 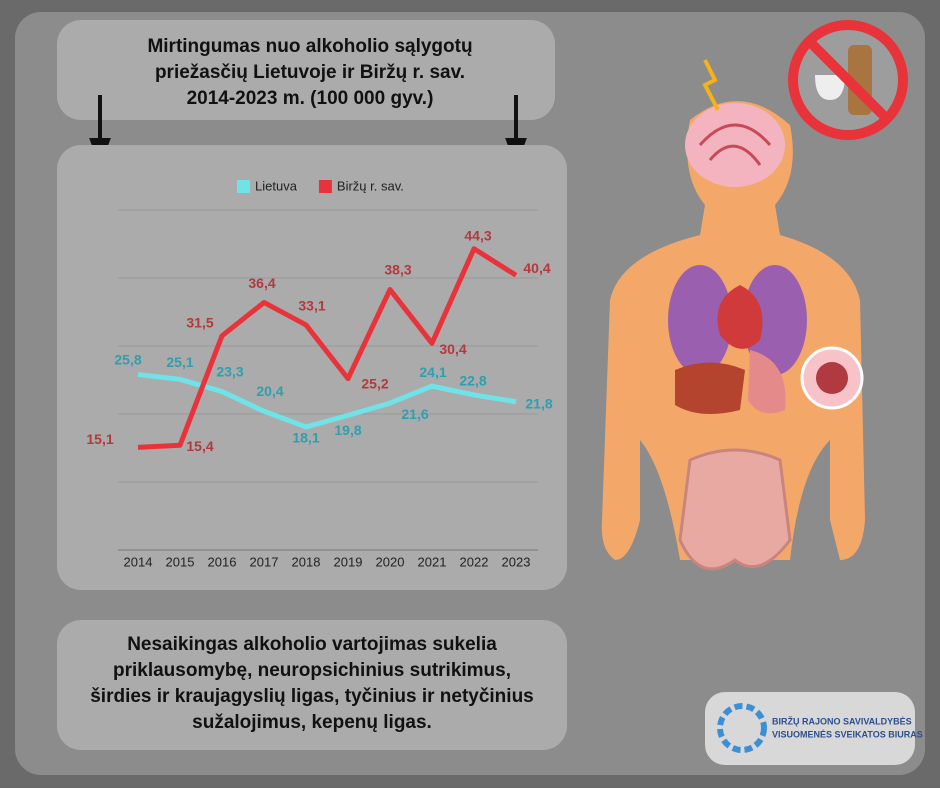 I want to click on data-label: 21,8, so click(x=538, y=403).